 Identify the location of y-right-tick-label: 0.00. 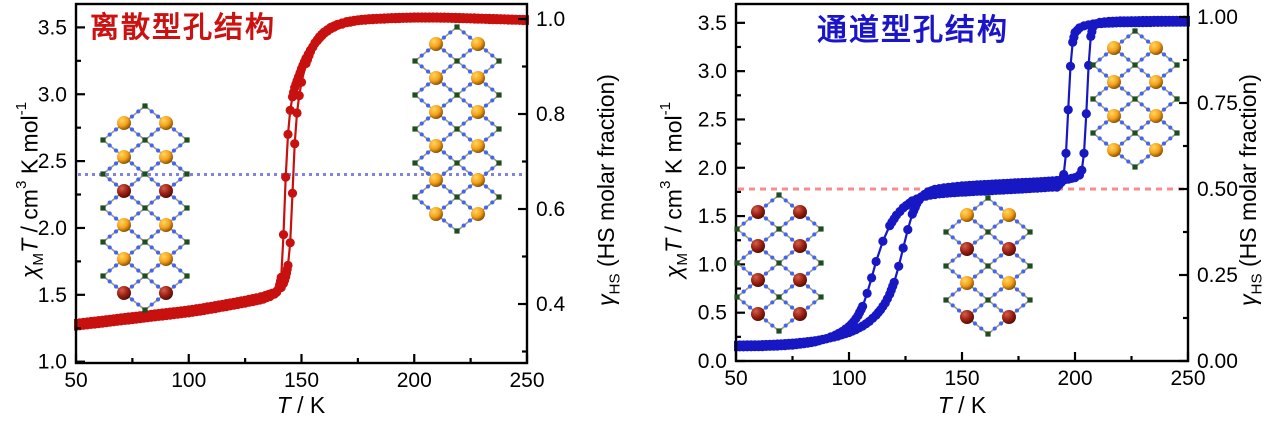
(1217, 361).